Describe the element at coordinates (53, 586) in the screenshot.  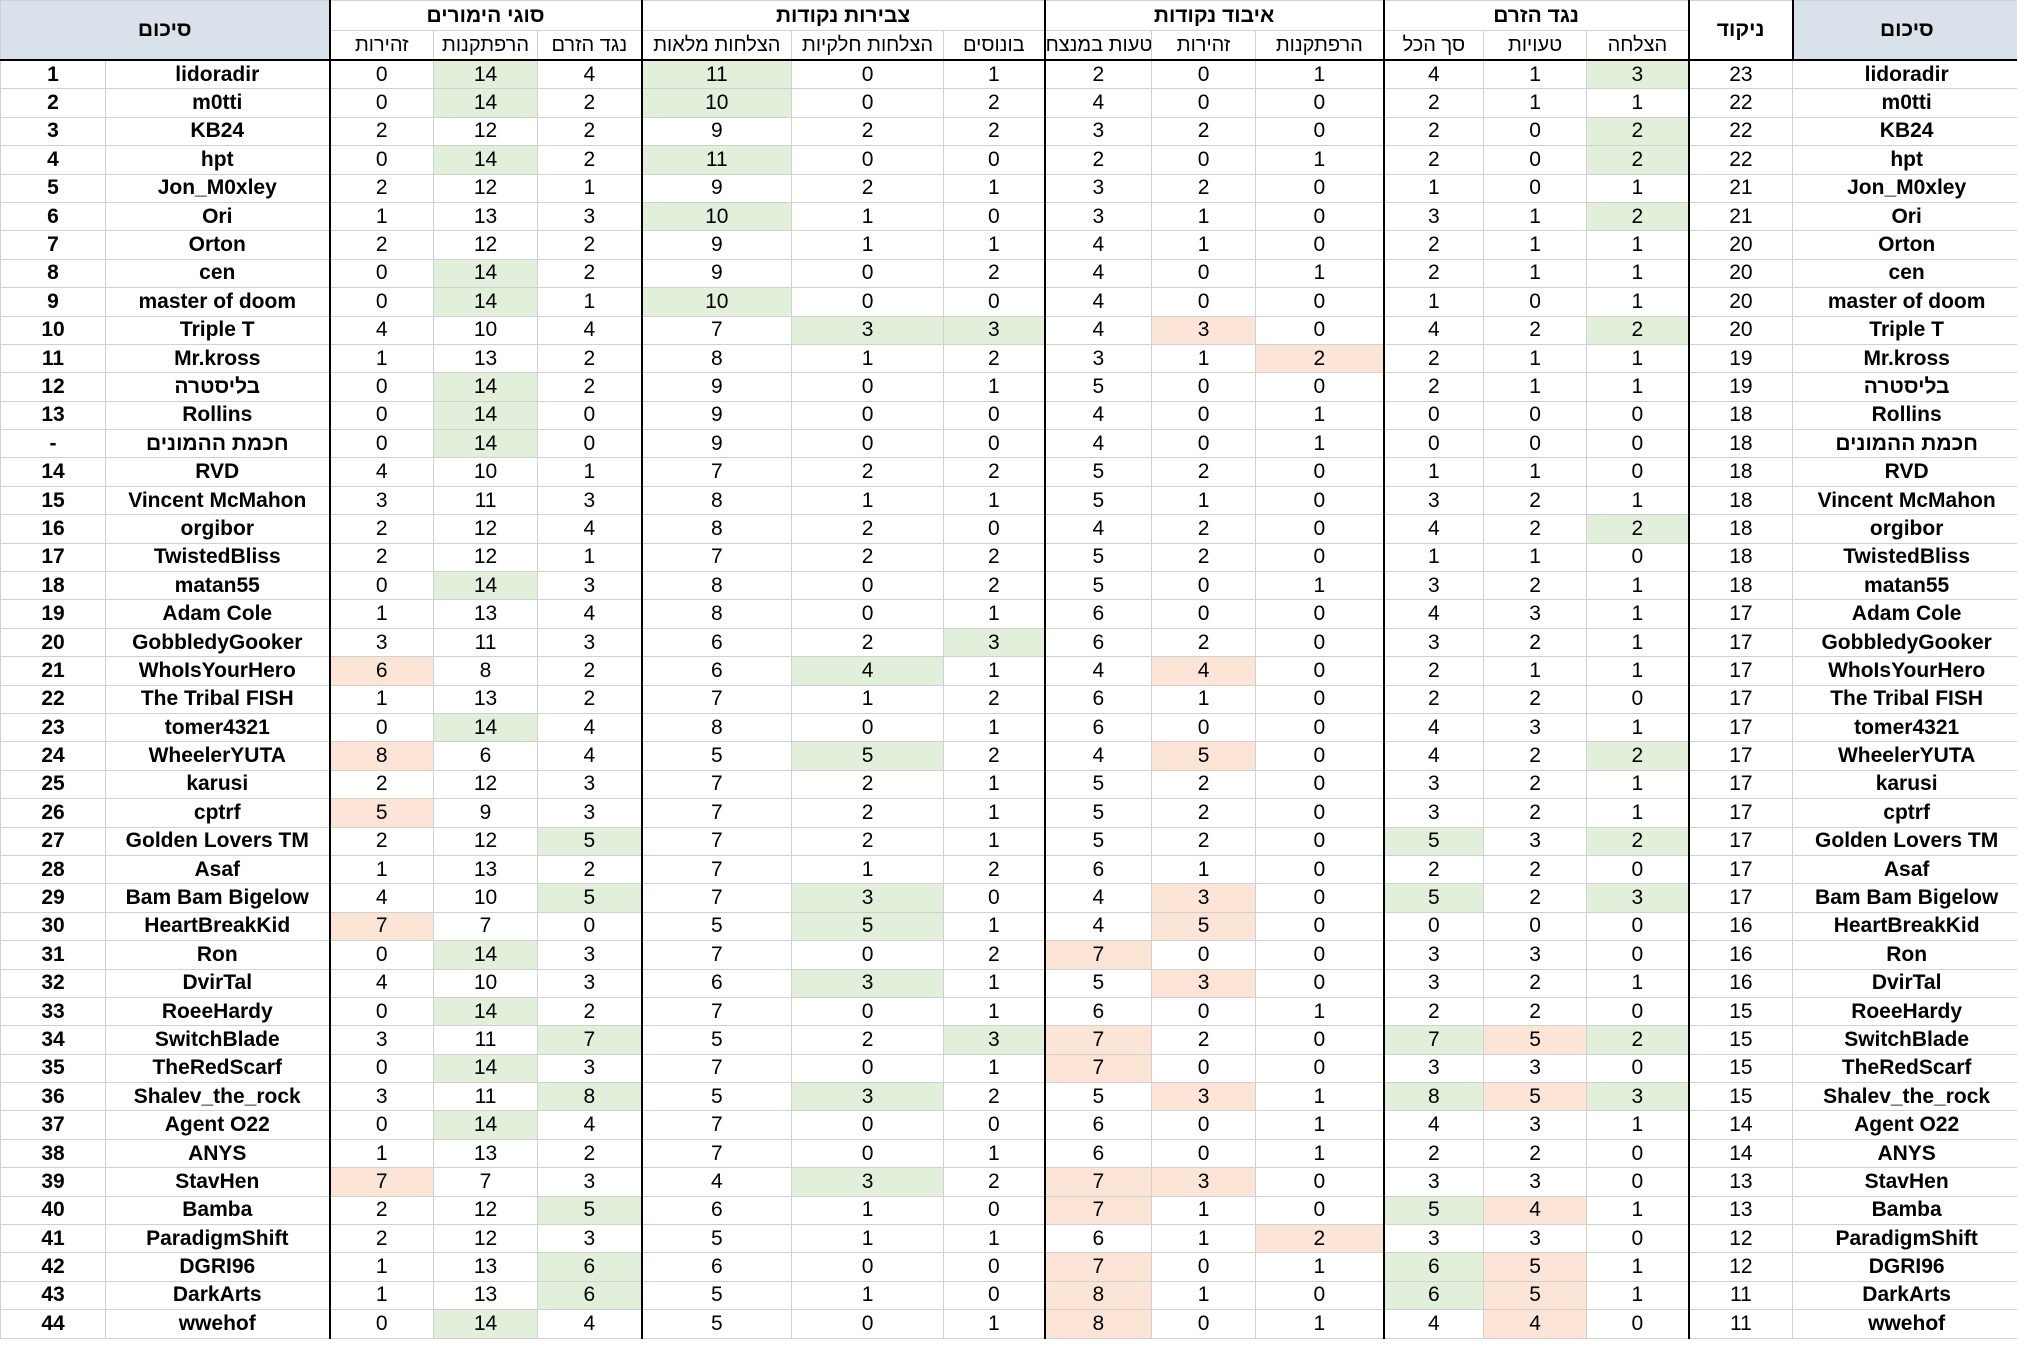
I see `rank-cell: 18` at that location.